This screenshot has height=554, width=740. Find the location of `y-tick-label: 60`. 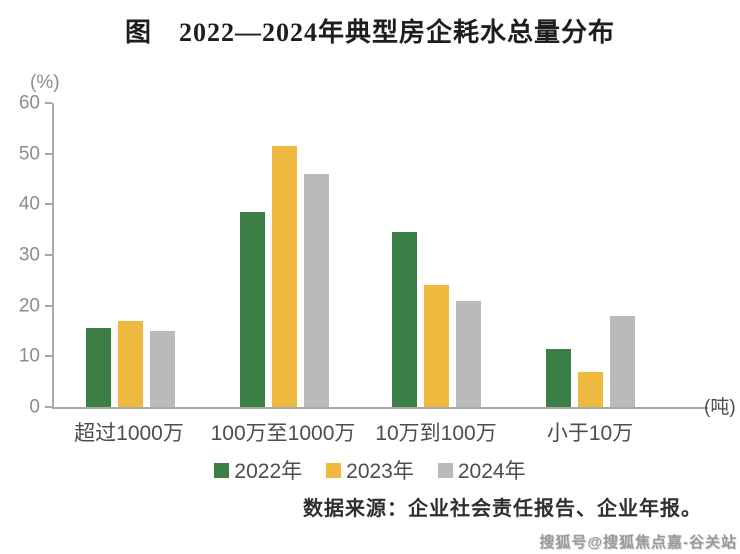

y-tick-label: 60 is located at coordinates (29, 103).